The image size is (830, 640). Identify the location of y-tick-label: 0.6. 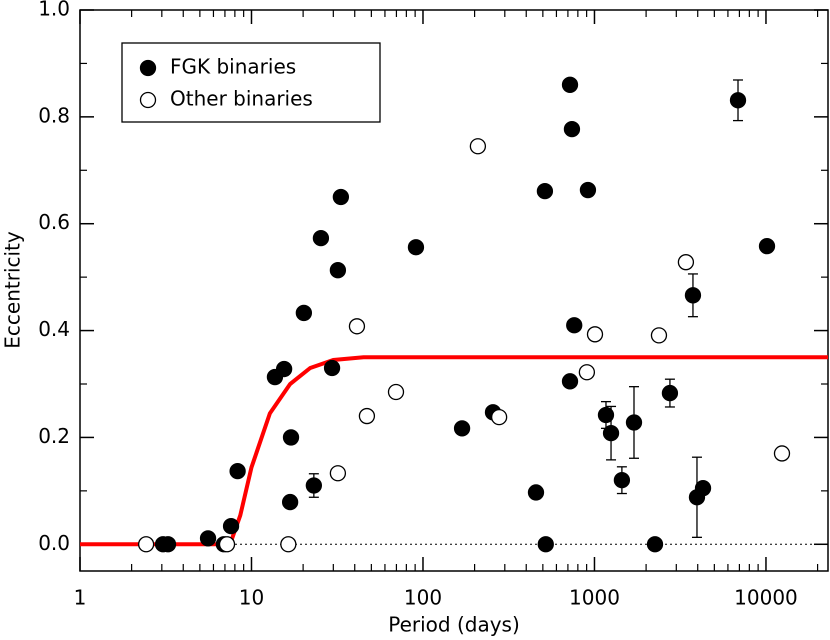
(54, 222).